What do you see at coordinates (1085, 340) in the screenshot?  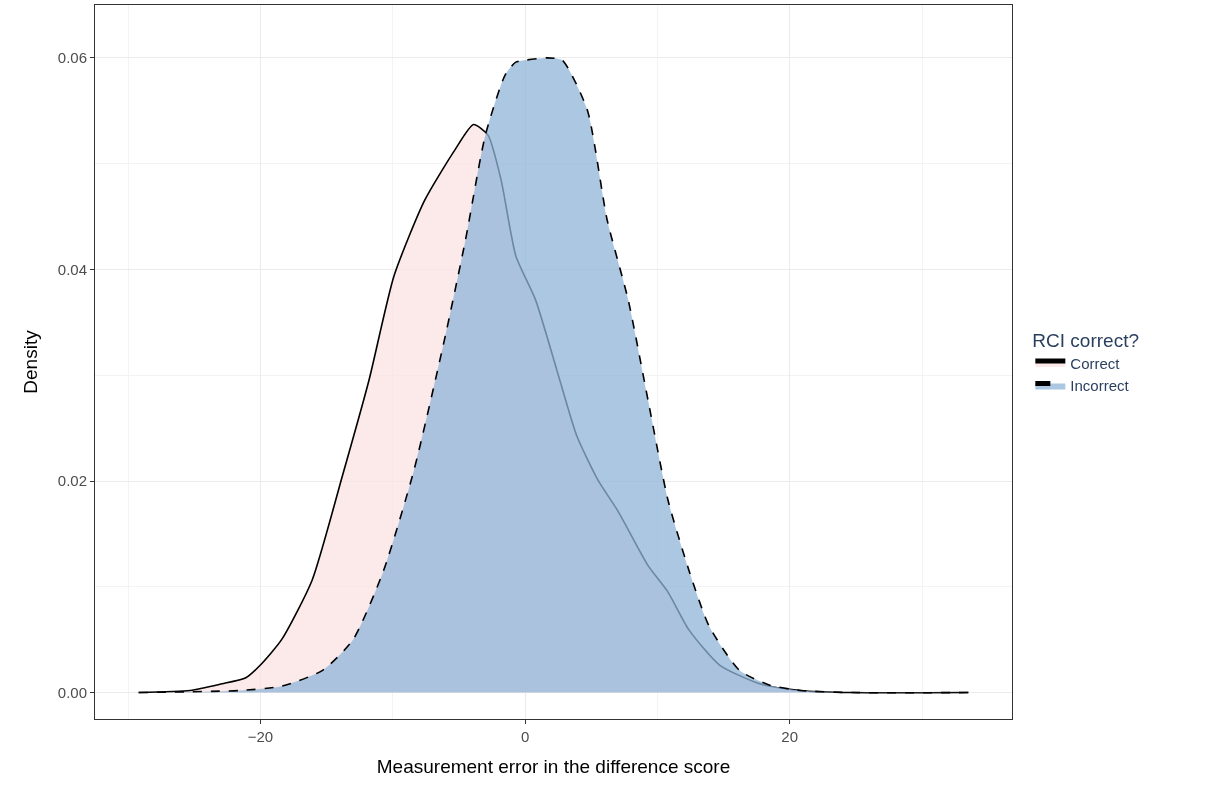 I see `legend-title: RCI correct?` at bounding box center [1085, 340].